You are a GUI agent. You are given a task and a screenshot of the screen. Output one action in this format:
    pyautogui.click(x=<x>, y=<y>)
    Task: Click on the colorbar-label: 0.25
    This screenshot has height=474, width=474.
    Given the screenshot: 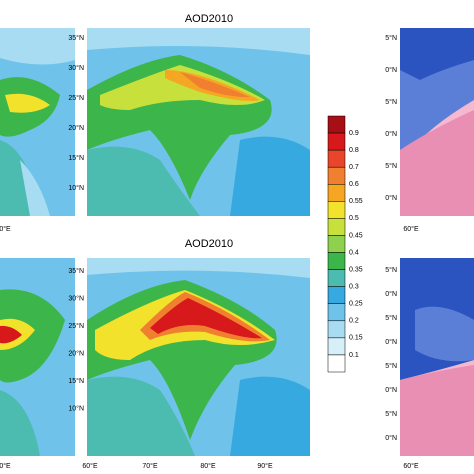 What is the action you would take?
    pyautogui.click(x=356, y=304)
    